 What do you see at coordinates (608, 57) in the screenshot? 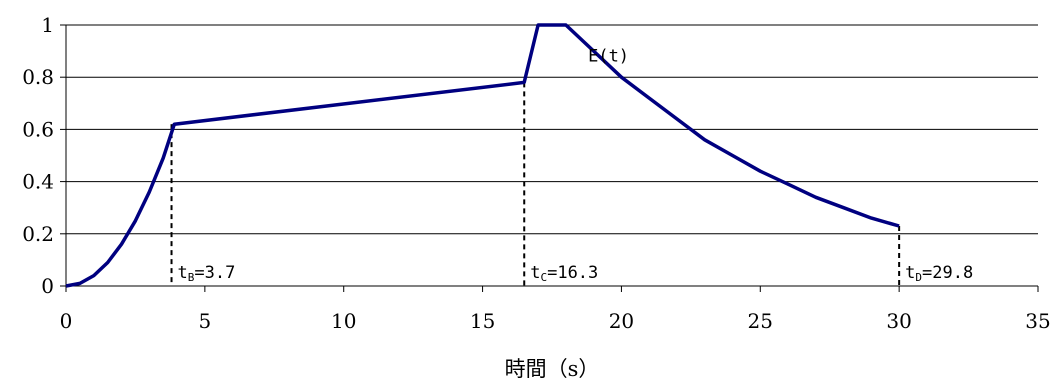
I see `series-label: E(t)` at bounding box center [608, 57].